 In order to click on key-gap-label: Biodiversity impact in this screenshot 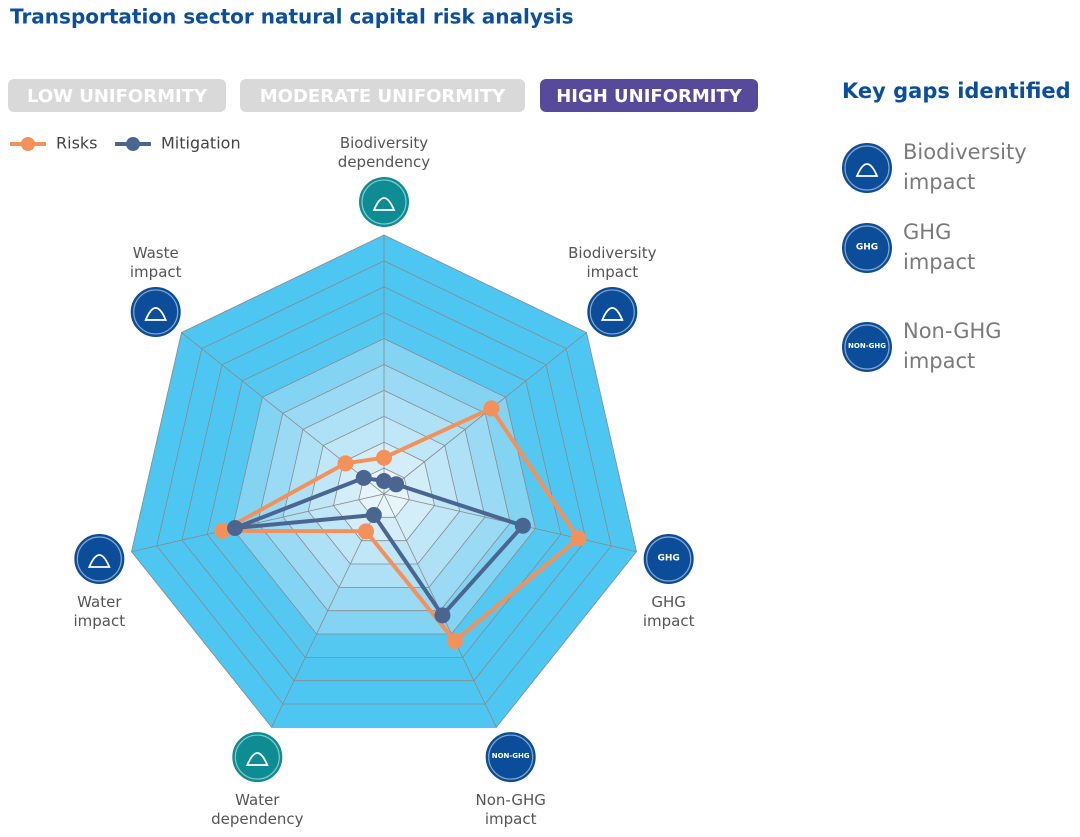, I will do `click(965, 167)`.